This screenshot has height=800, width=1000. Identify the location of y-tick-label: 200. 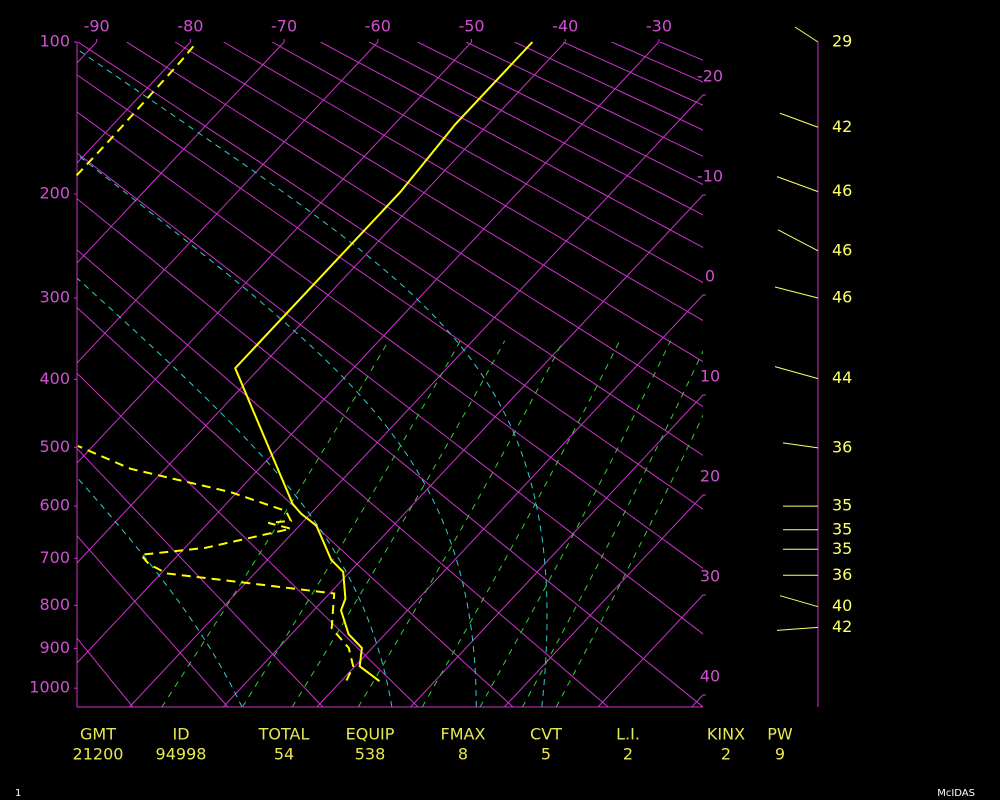
(54, 193).